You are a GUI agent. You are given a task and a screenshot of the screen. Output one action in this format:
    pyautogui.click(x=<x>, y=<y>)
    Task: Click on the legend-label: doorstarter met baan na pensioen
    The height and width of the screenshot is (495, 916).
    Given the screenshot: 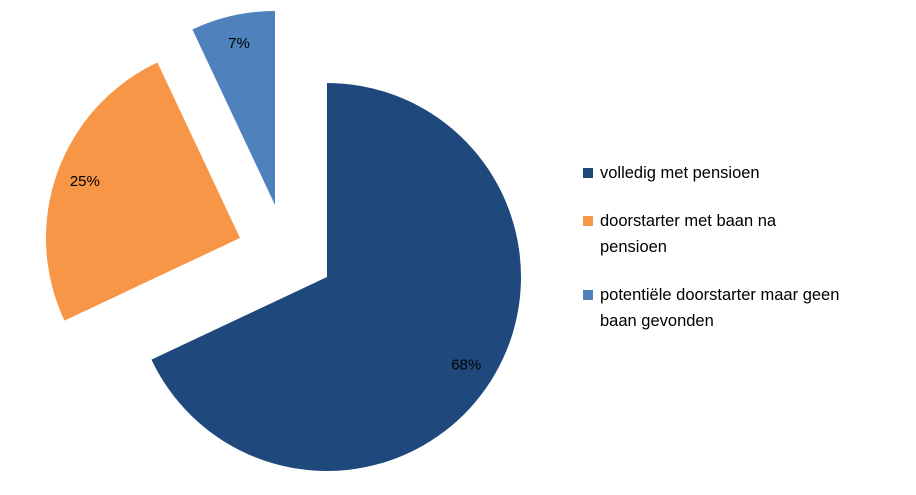 What is the action you would take?
    pyautogui.click(x=688, y=234)
    